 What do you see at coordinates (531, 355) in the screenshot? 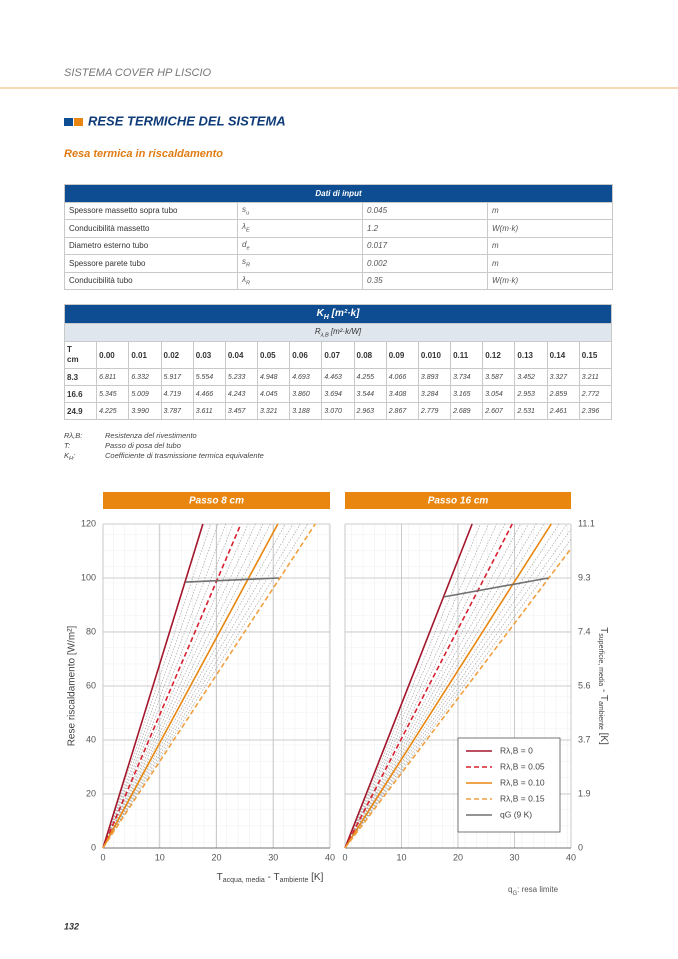
I see `kh-column-header: 0.13` at bounding box center [531, 355].